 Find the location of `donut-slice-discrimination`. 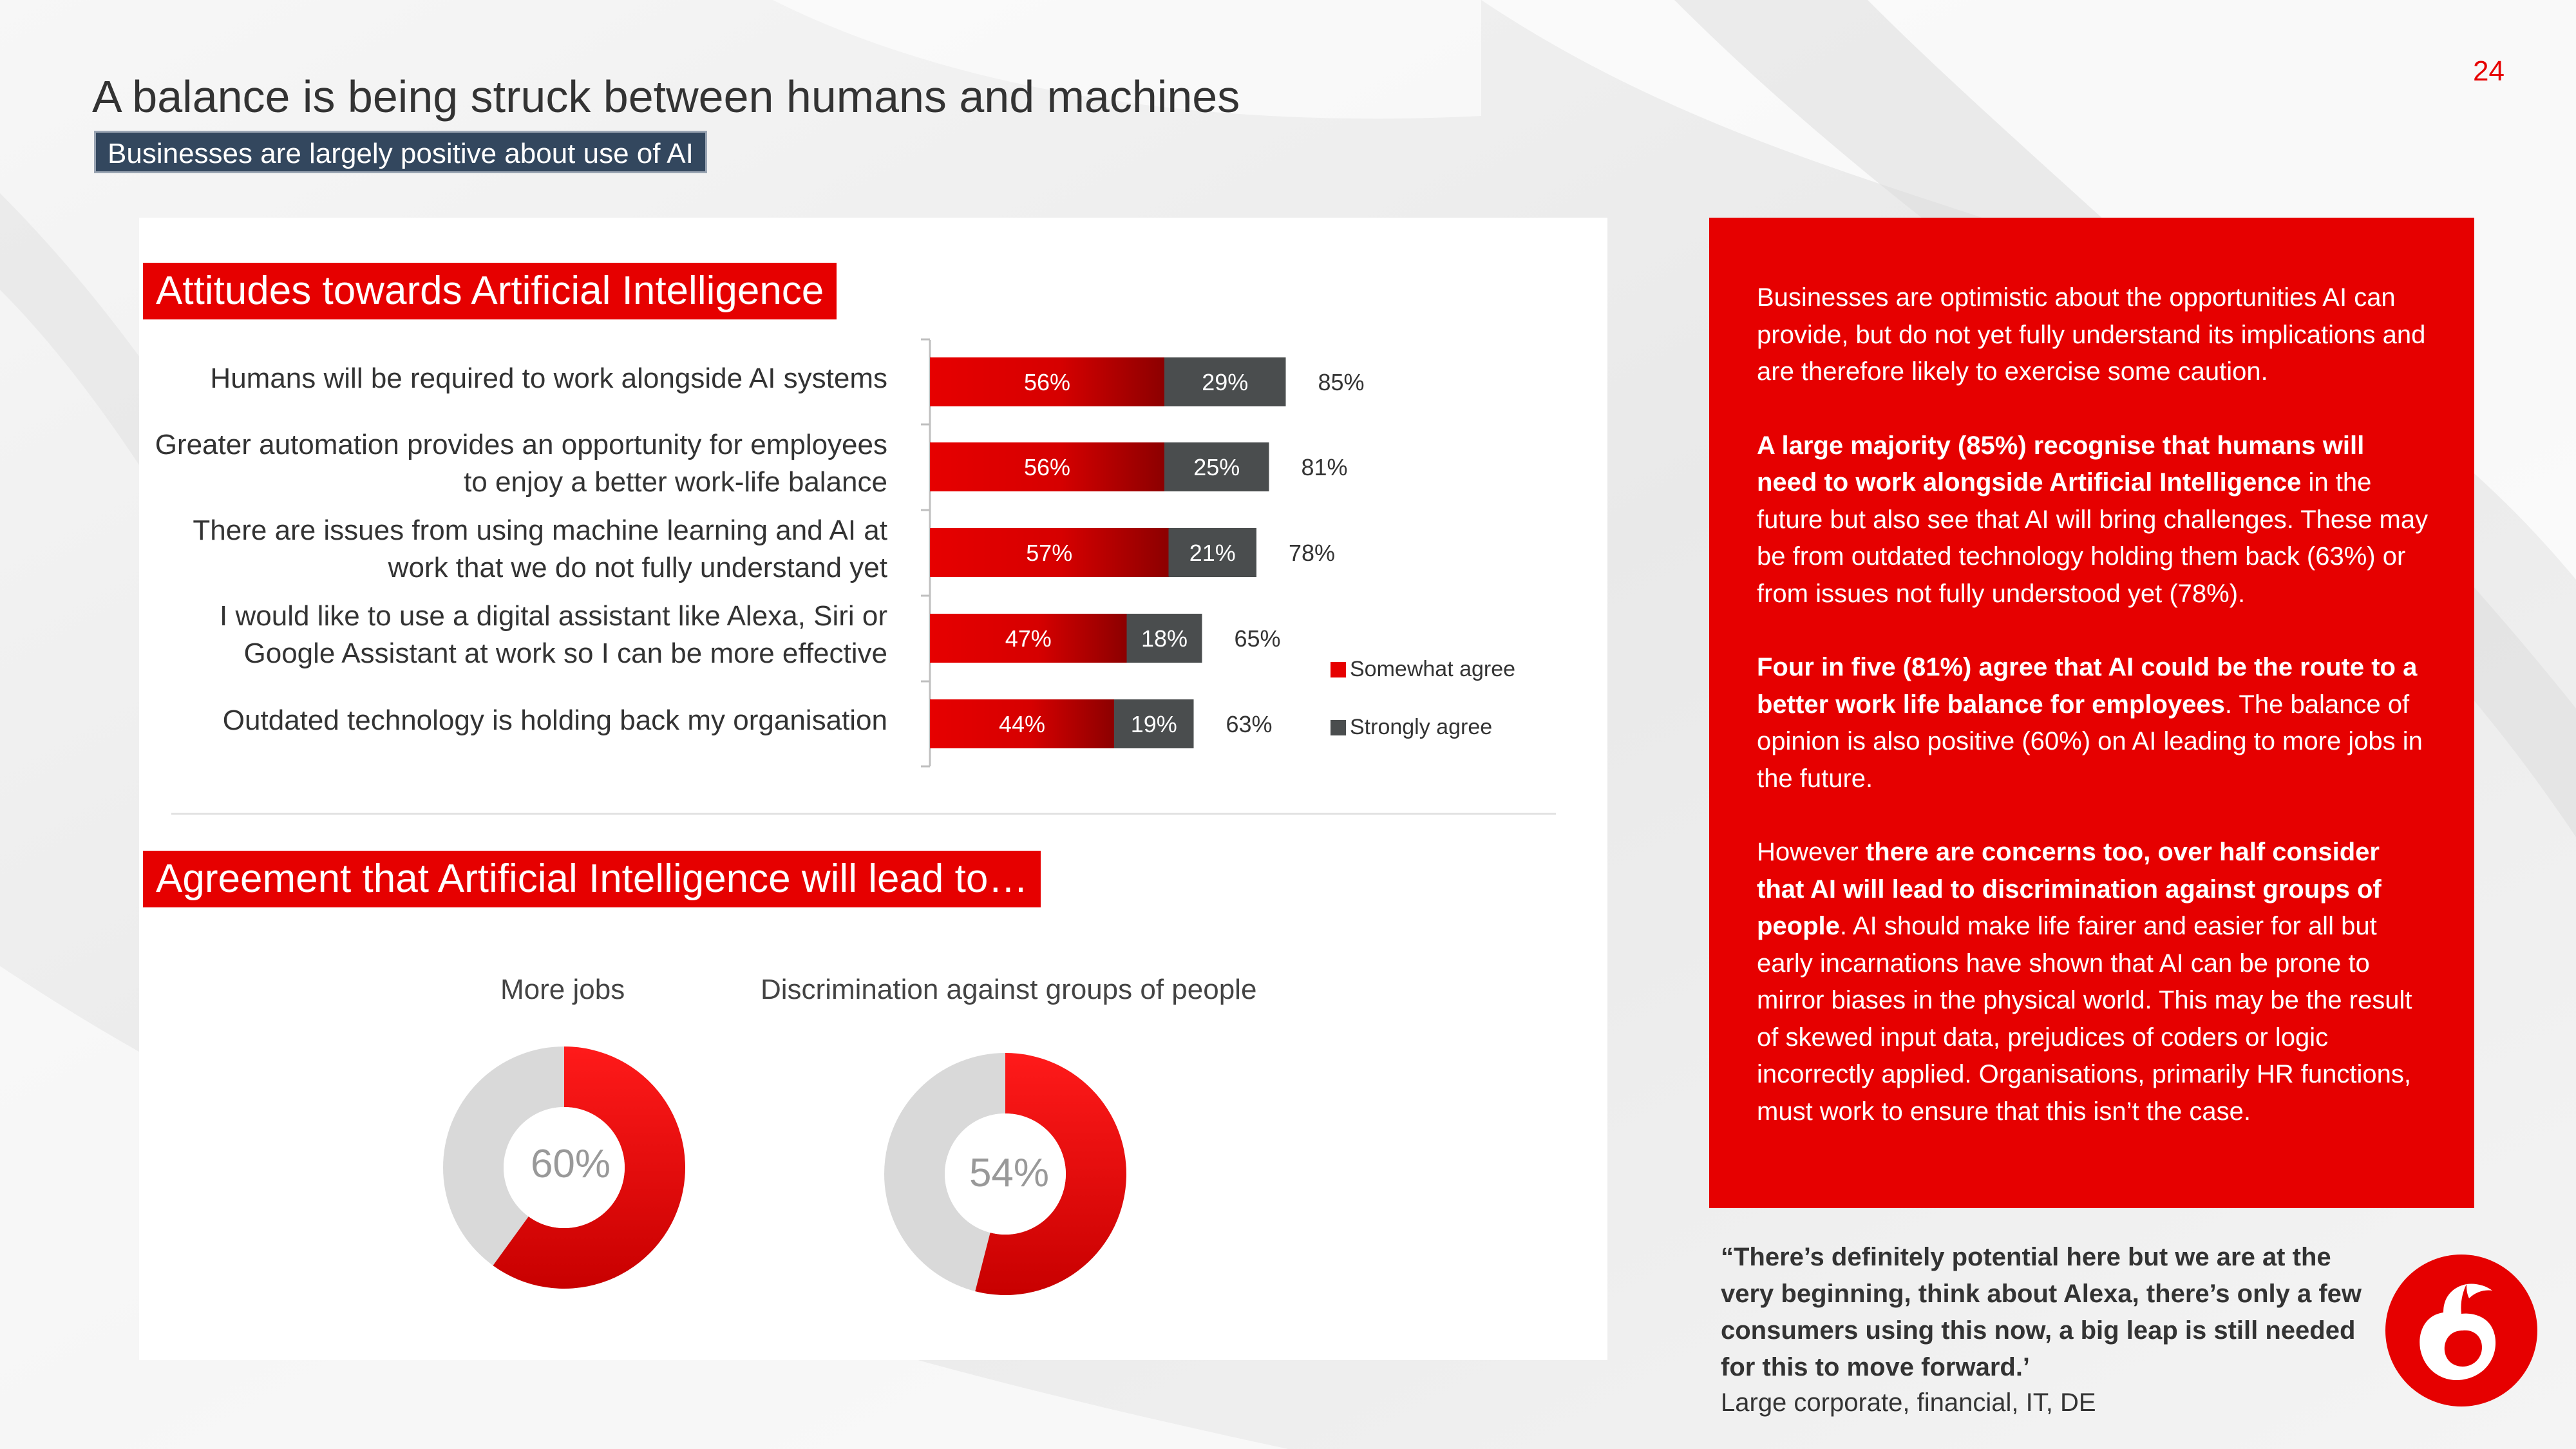

donut-slice-discrimination is located at coordinates (1050, 1174).